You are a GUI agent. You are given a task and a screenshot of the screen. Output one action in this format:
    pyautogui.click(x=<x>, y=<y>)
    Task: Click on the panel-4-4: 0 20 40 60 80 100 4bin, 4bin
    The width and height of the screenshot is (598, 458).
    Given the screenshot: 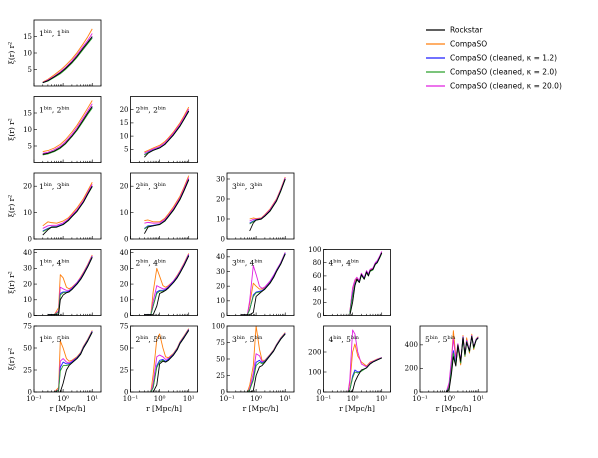 What is the action you would take?
    pyautogui.click(x=349, y=283)
    